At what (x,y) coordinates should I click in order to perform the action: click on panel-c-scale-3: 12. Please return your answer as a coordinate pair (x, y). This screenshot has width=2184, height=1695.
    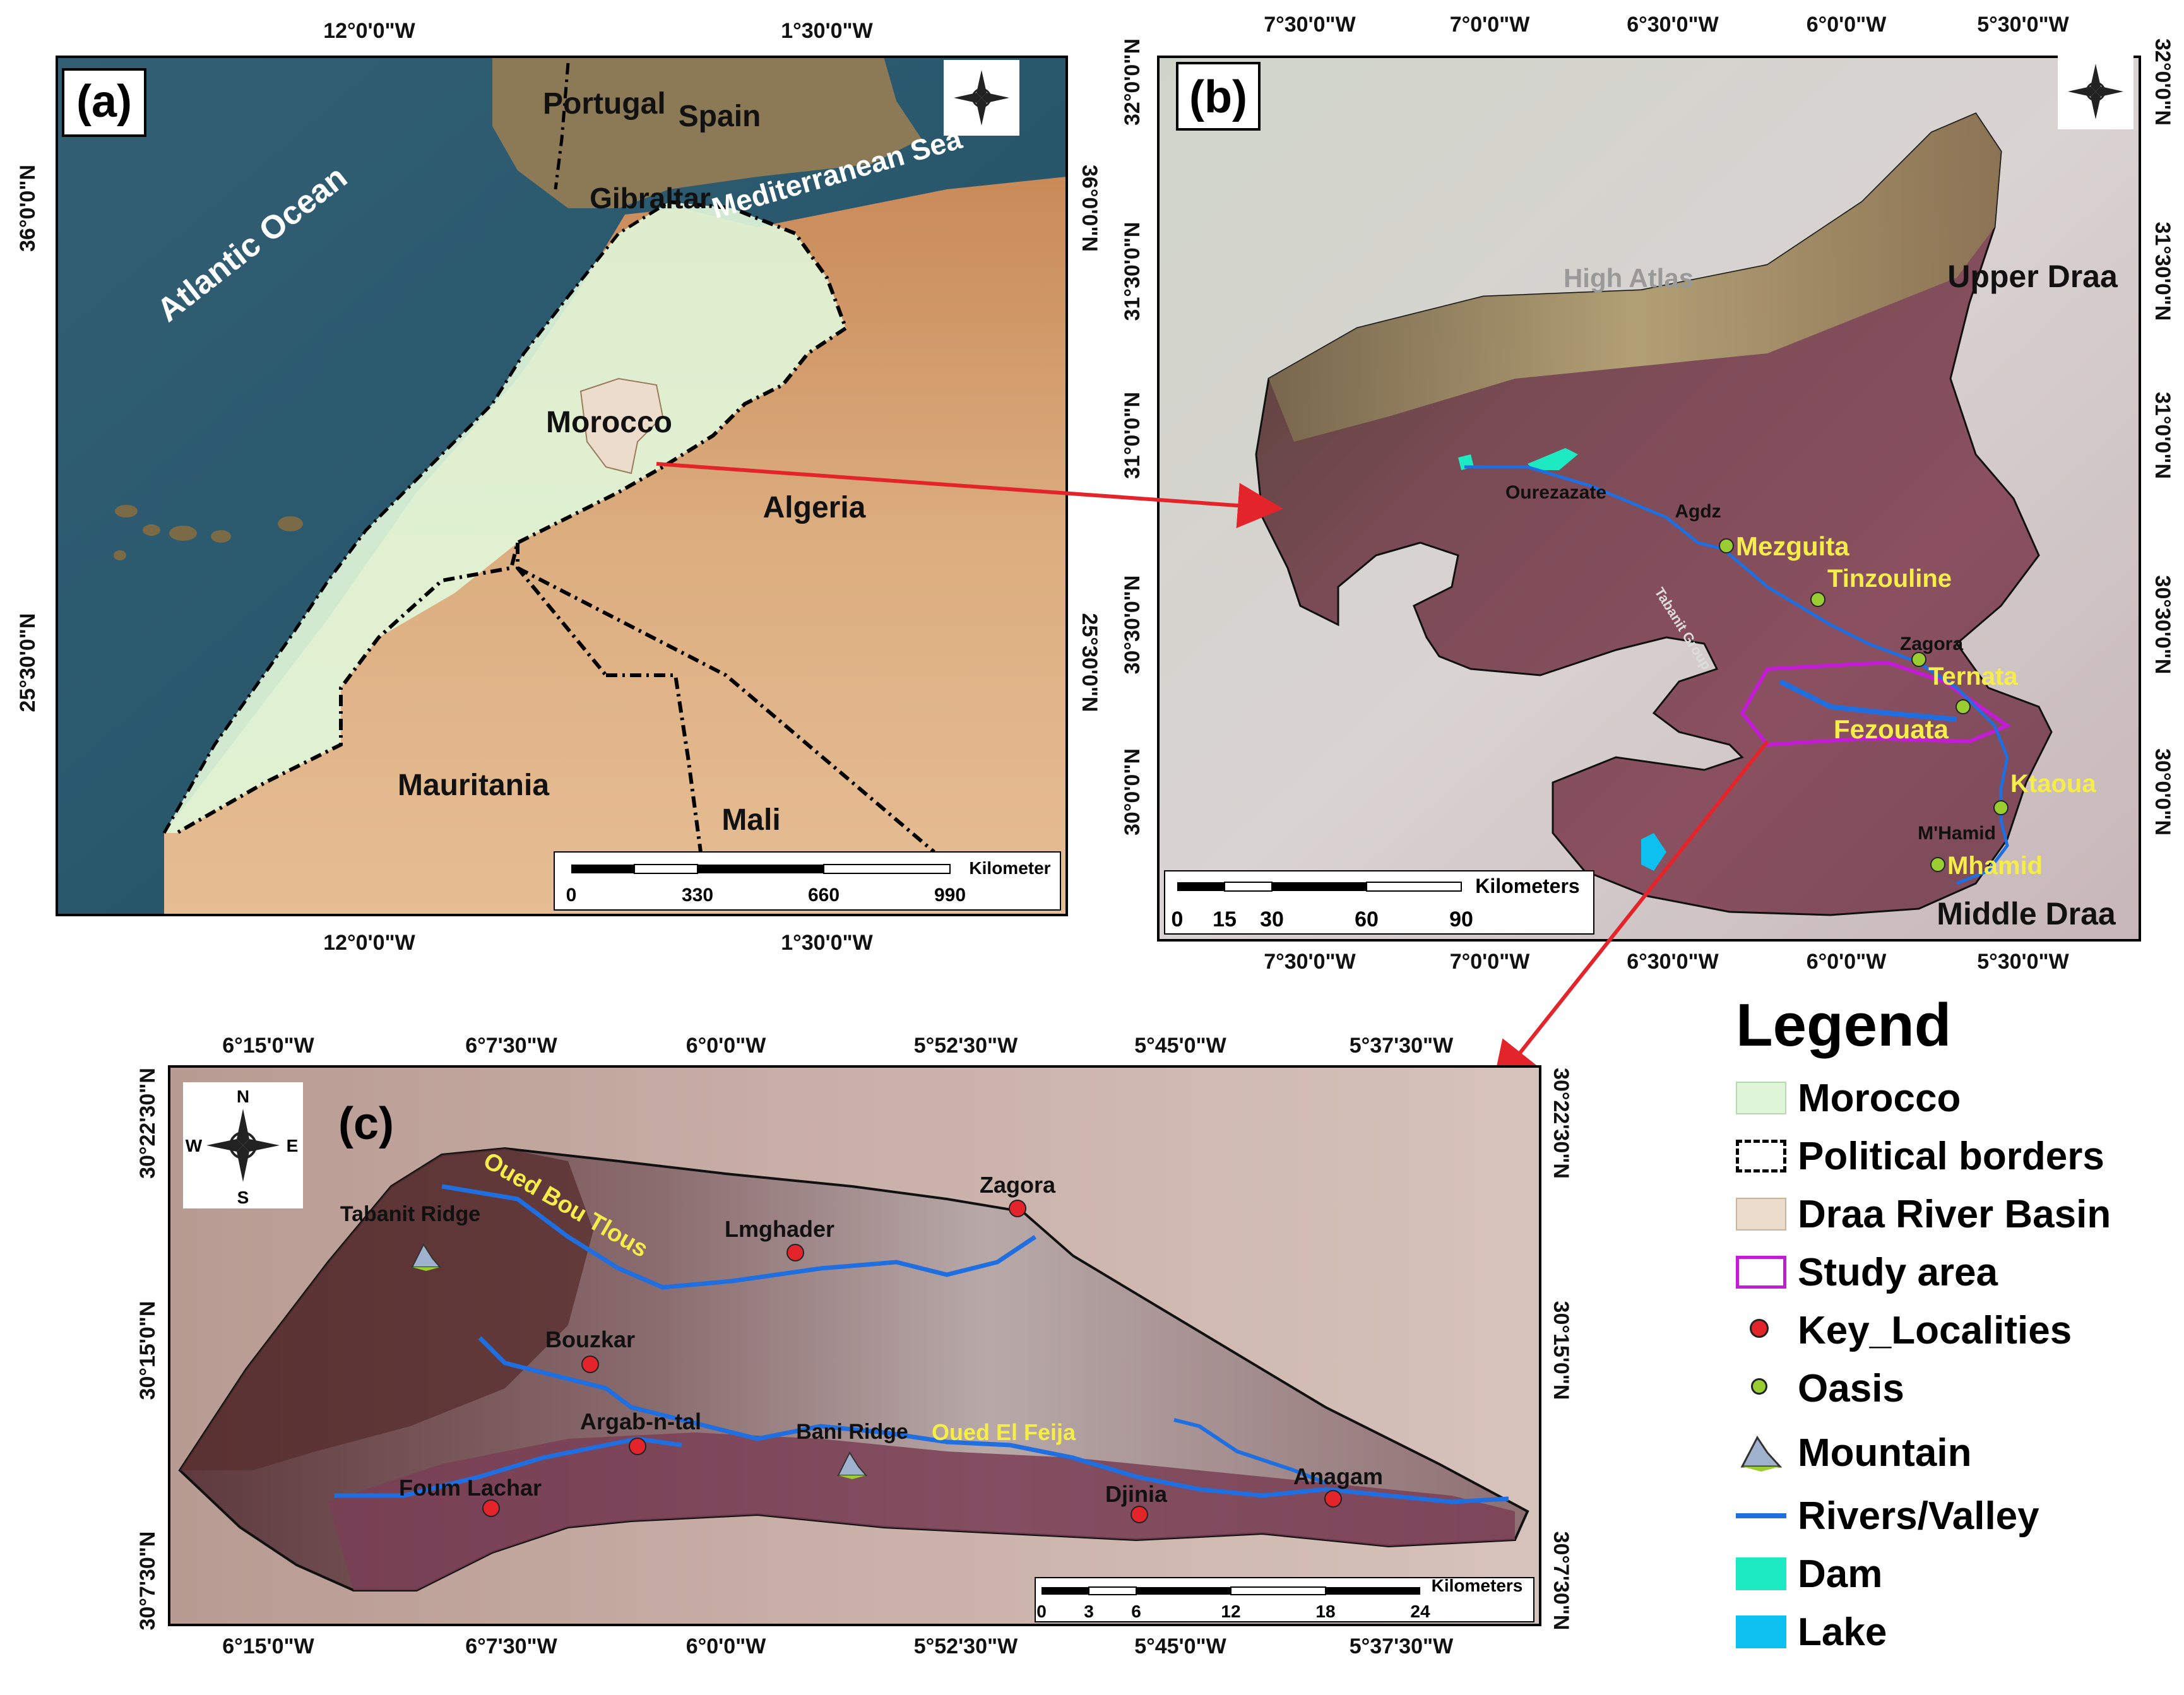
    Looking at the image, I should click on (1230, 1611).